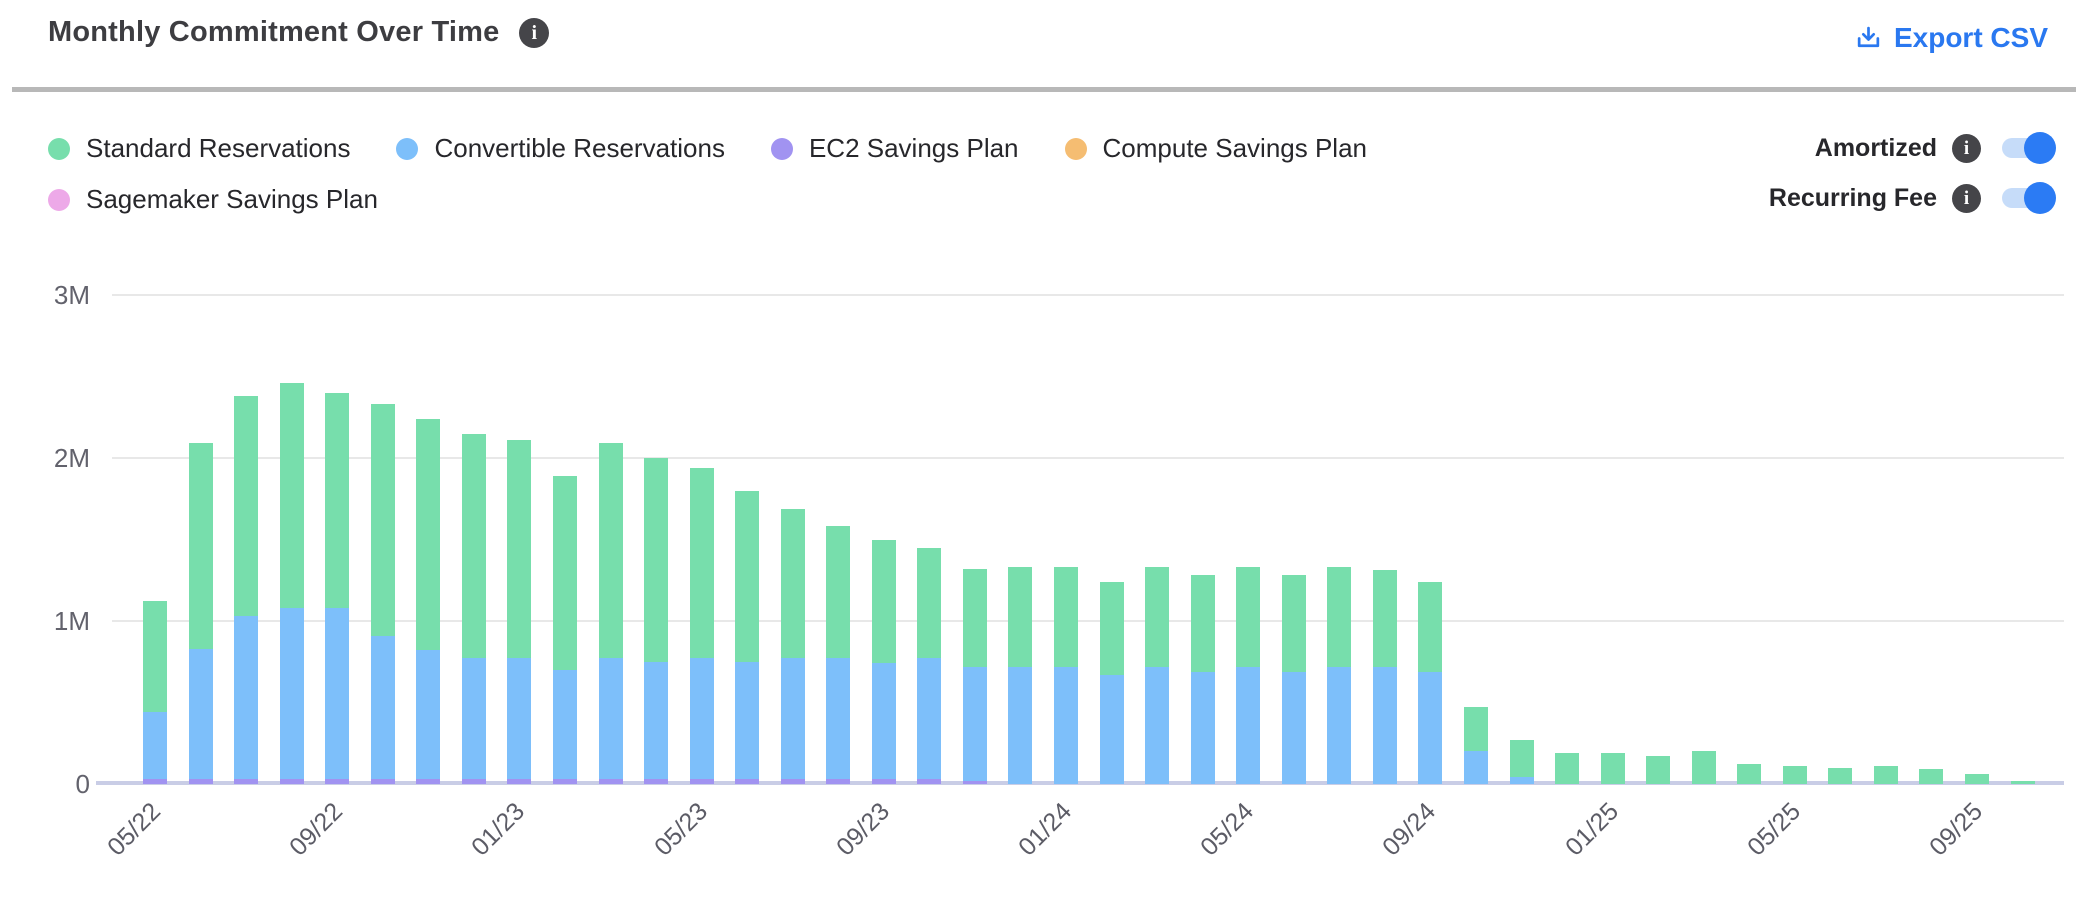 This screenshot has width=2088, height=922. I want to click on recurring-fee-toggle-switch, so click(2029, 198).